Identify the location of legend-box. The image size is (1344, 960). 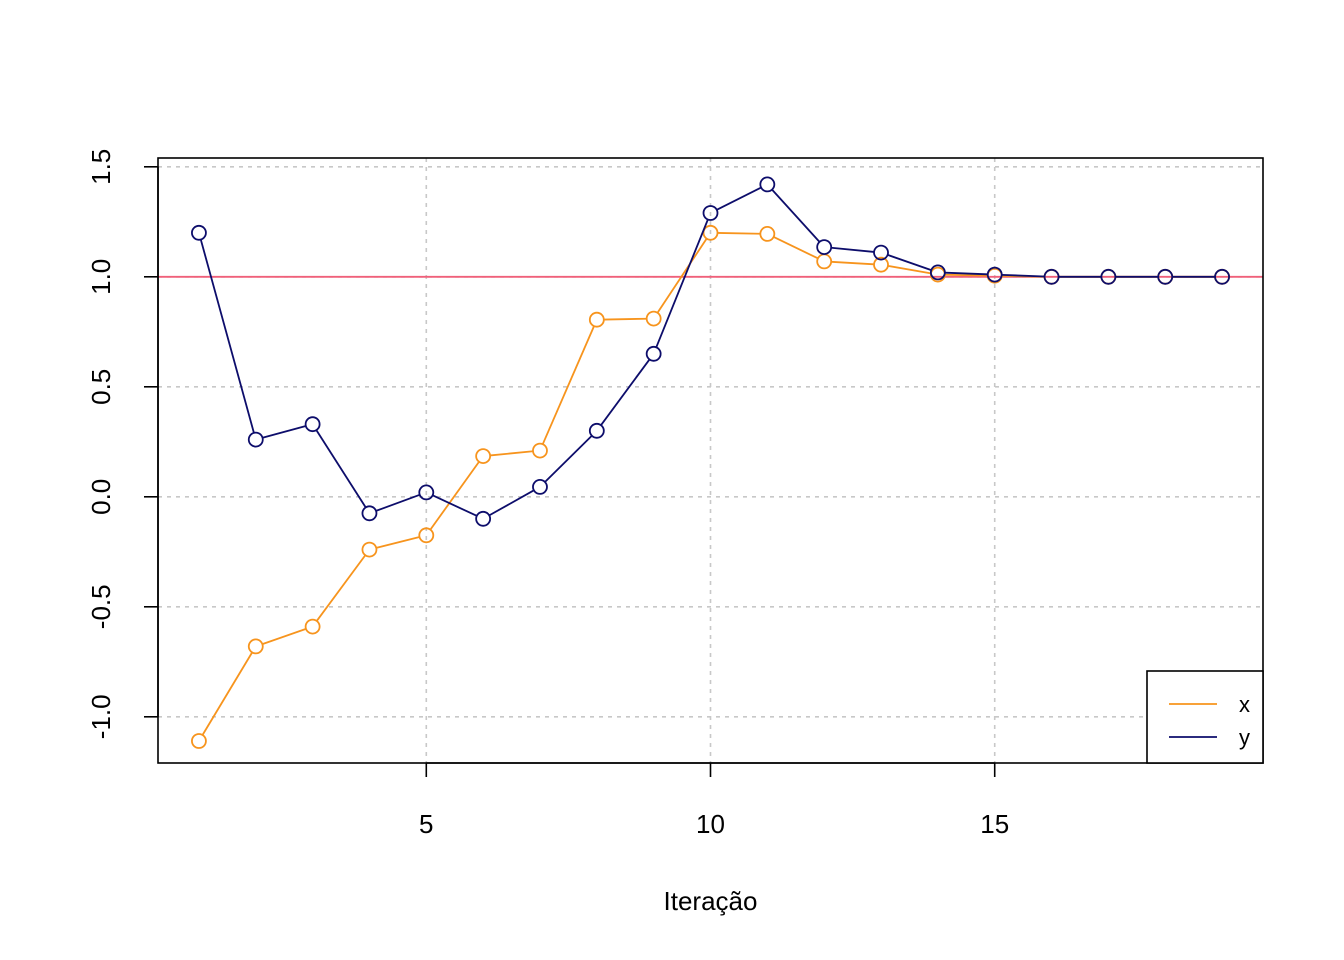
(1205, 717).